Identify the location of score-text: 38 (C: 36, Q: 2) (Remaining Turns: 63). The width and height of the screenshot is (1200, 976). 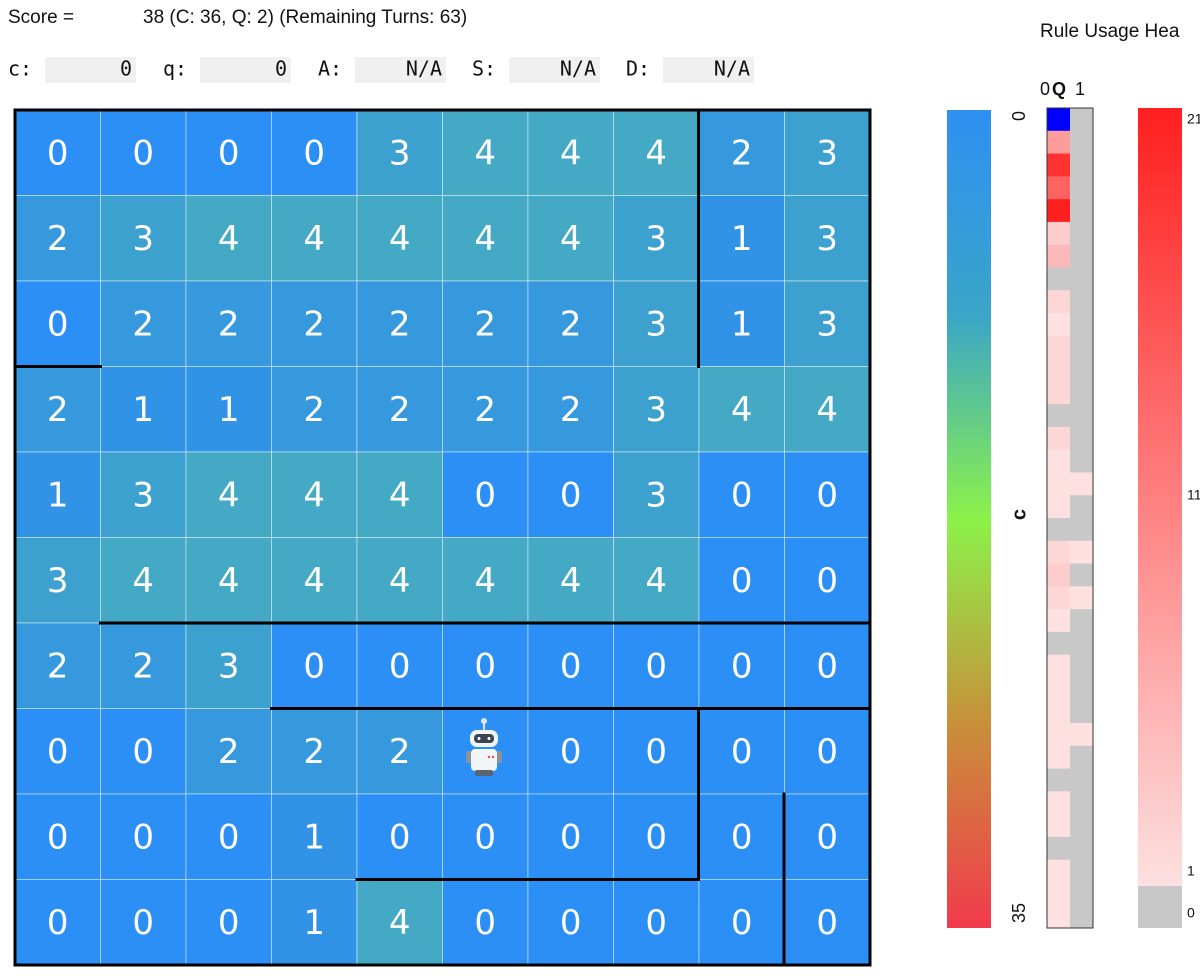
(305, 17).